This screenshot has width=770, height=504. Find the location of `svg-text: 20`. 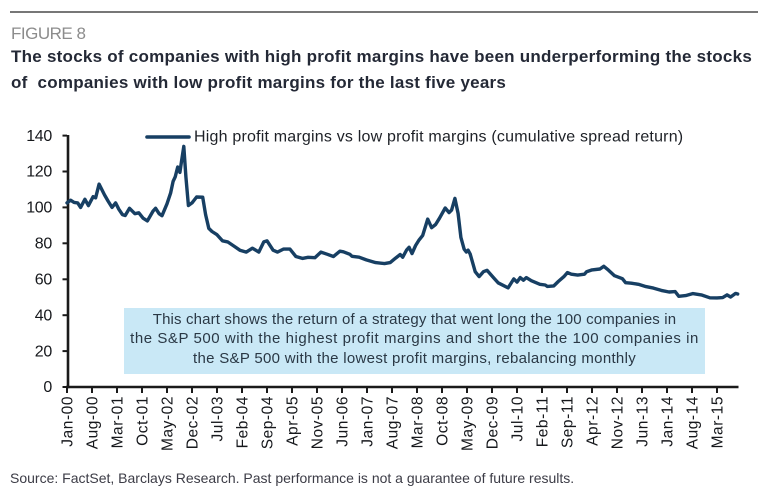

svg-text: 20 is located at coordinates (44, 351).